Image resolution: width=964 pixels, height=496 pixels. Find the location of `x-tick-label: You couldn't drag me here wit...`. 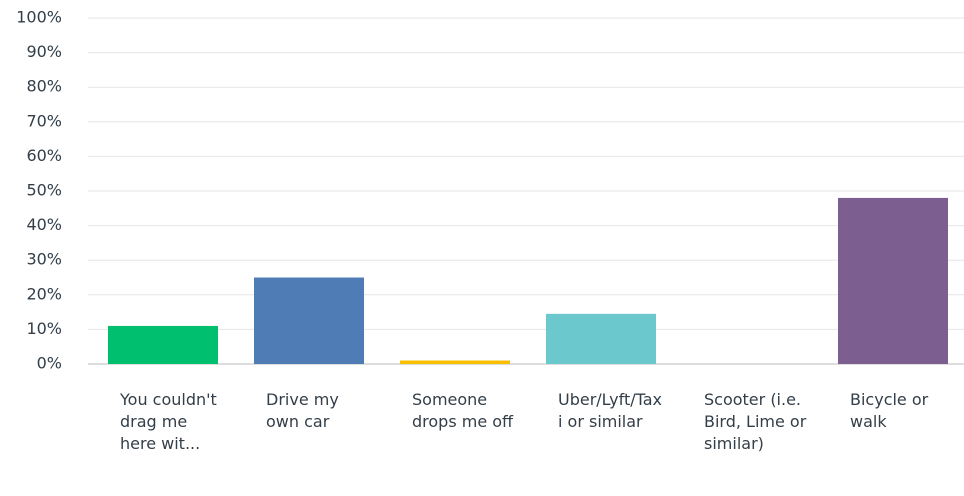

x-tick-label: You couldn't drag me here wit... is located at coordinates (168, 421).